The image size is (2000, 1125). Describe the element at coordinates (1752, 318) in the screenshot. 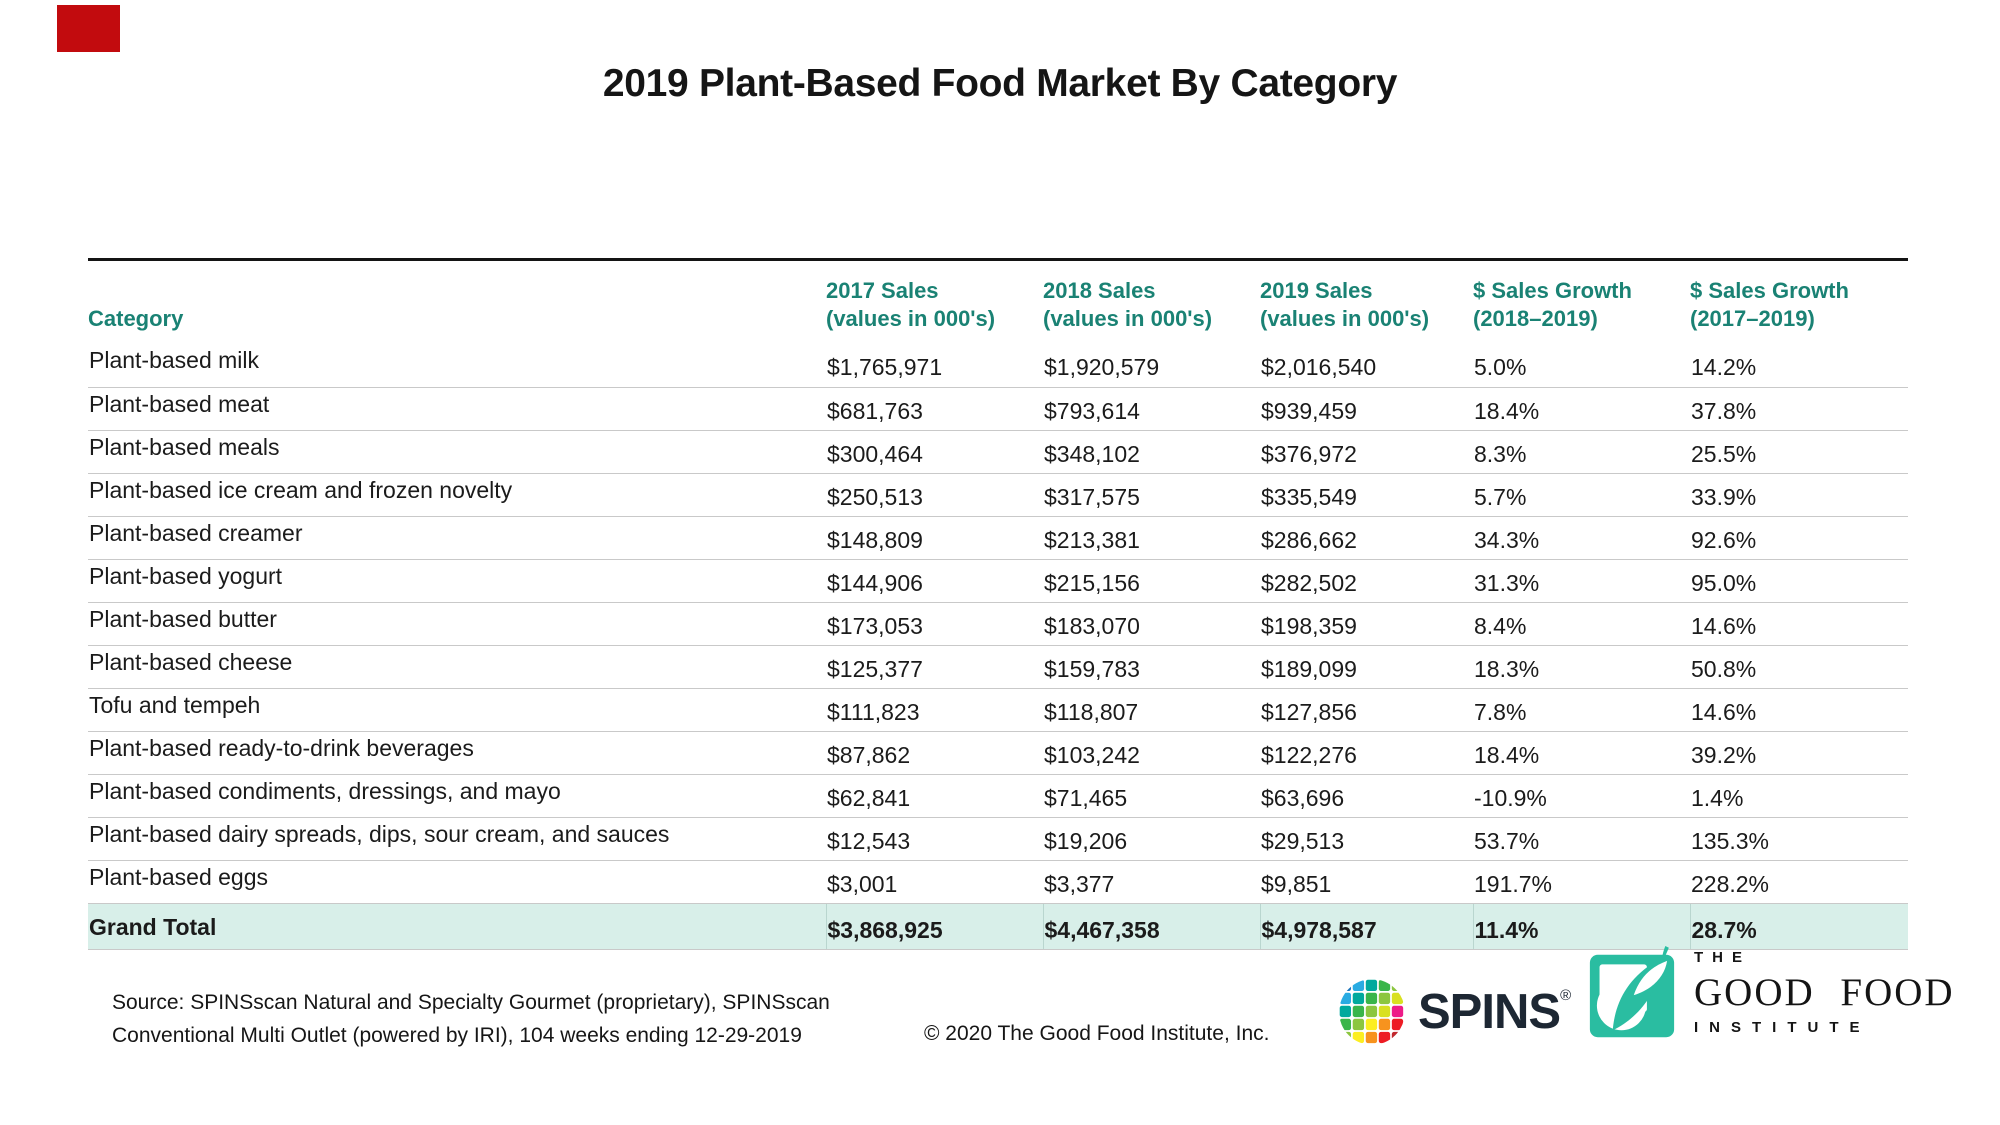

I see `col-header-sublabel: (2017–2019)` at that location.